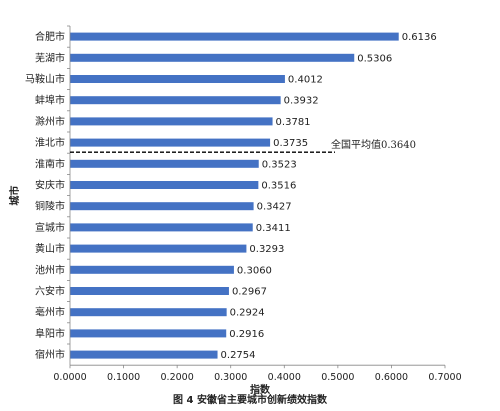 Image resolution: width=500 pixels, height=411 pixels. Describe the element at coordinates (373, 144) in the screenshot. I see `reference-line-label: 全国平均值0.3640` at that location.